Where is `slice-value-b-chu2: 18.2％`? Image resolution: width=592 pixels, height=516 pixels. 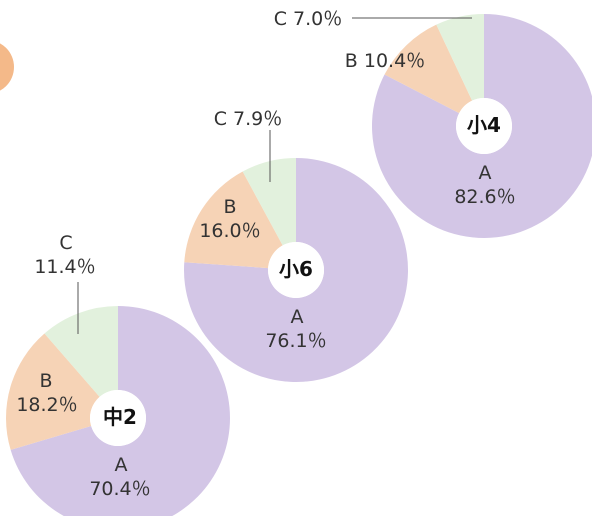
slice-value-b-chu2: 18.2％ is located at coordinates (47, 405).